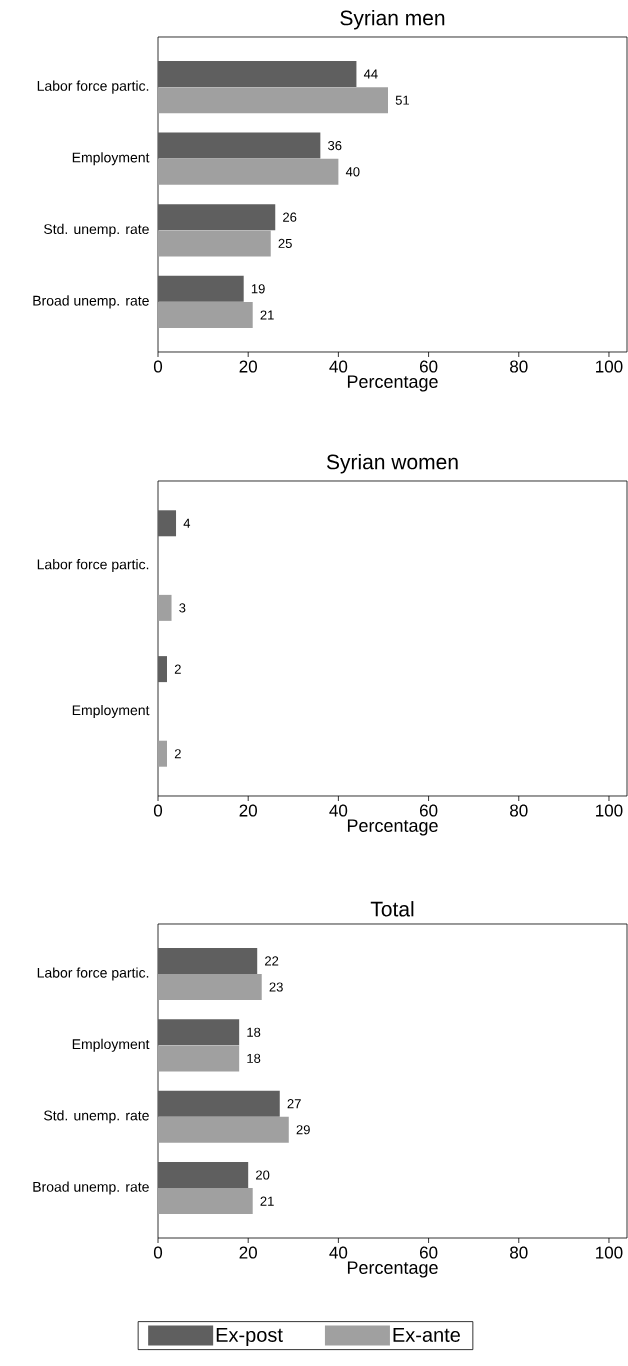  I want to click on chart-title: Syrian men, so click(392, 19).